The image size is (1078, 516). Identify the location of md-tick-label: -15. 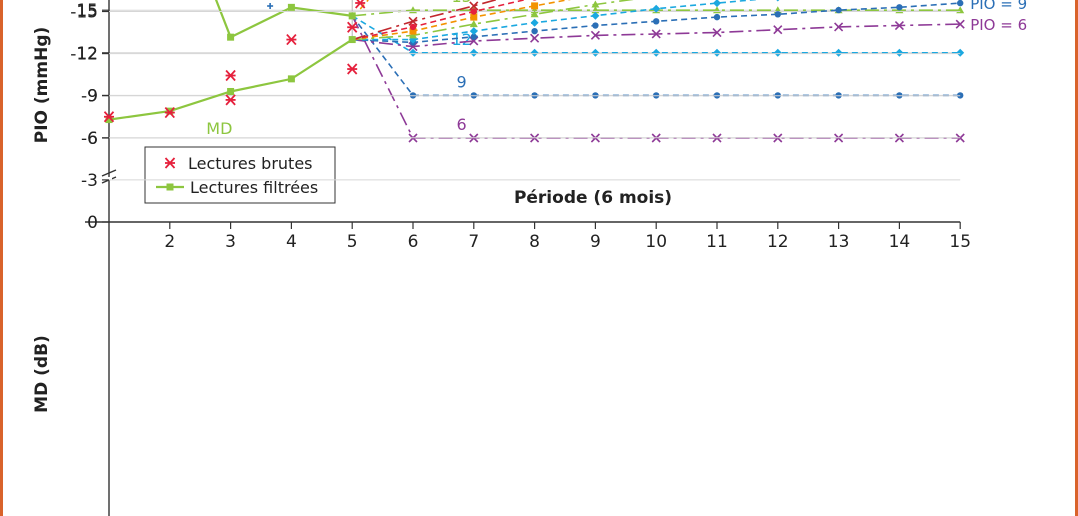
(84, 13).